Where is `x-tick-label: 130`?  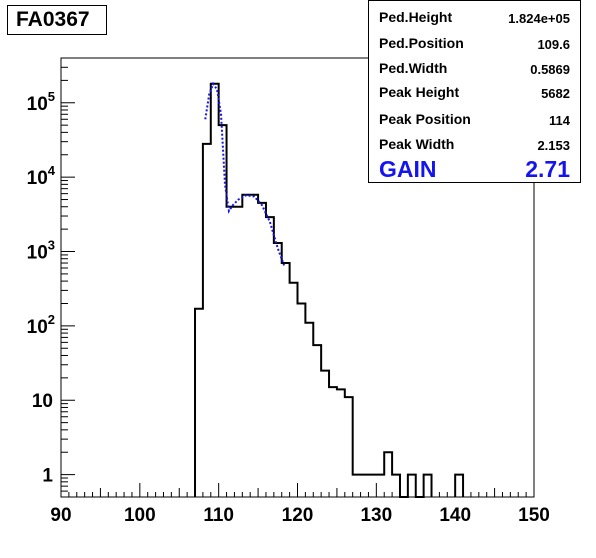
x-tick-label: 130 is located at coordinates (376, 515).